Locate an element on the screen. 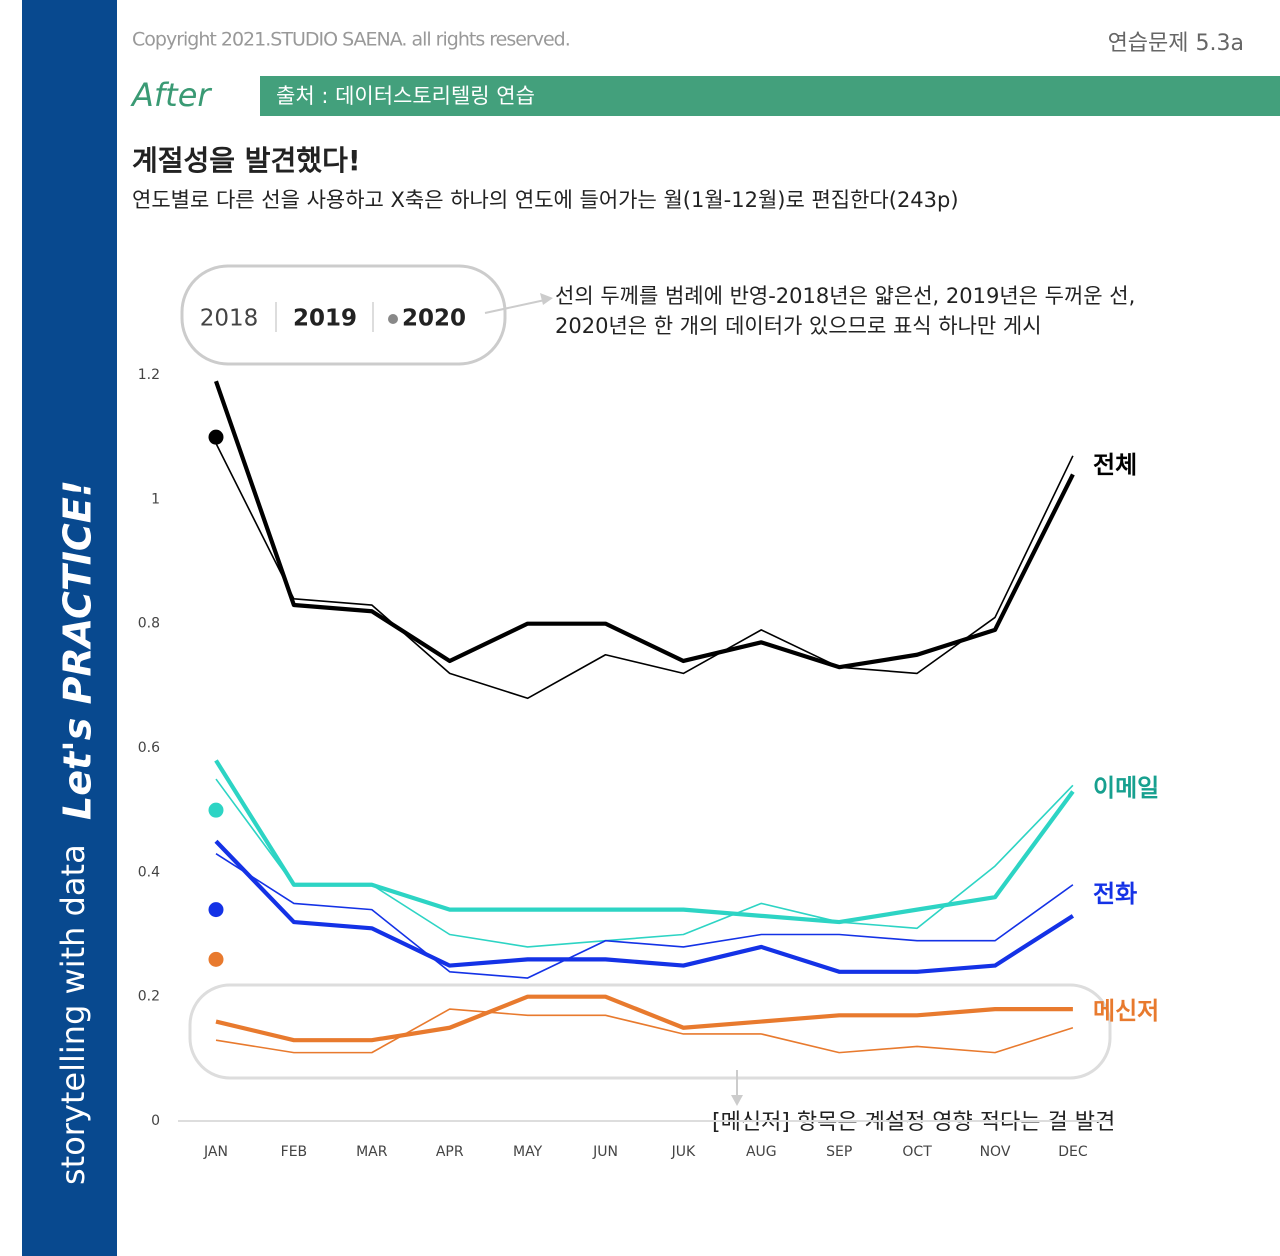 The width and height of the screenshot is (1280, 1256). x-tick-label: MAR is located at coordinates (372, 1152).